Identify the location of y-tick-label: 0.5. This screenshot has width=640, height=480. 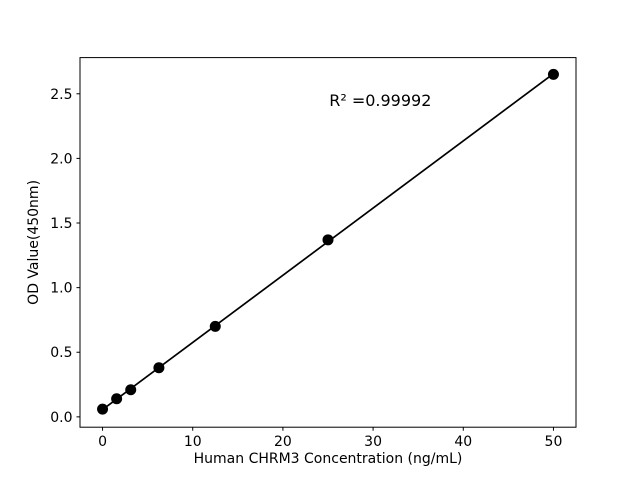
(61, 353).